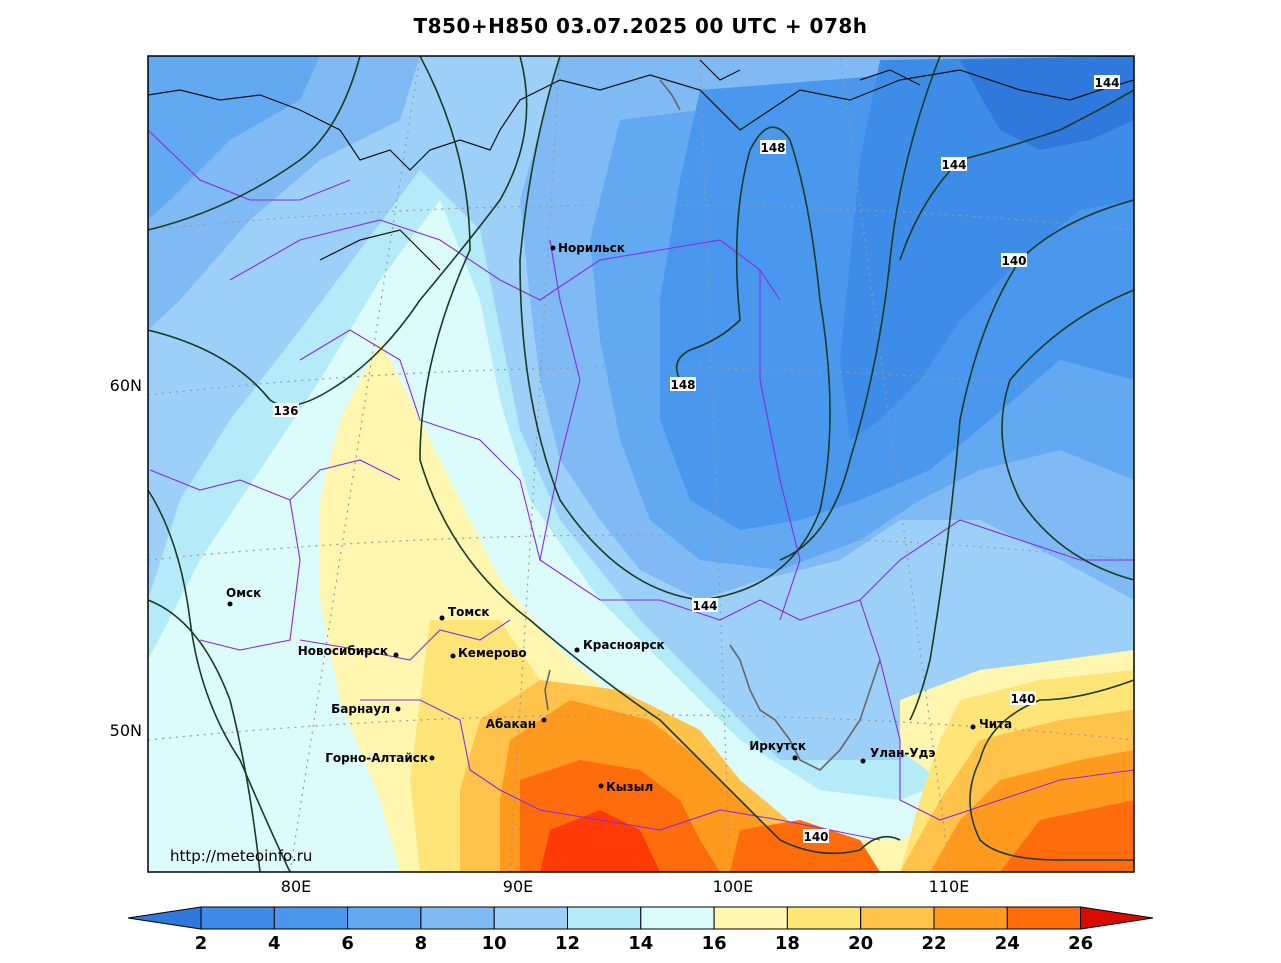 The width and height of the screenshot is (1281, 963). Describe the element at coordinates (126, 730) in the screenshot. I see `lat-label-50n: 50N` at that location.